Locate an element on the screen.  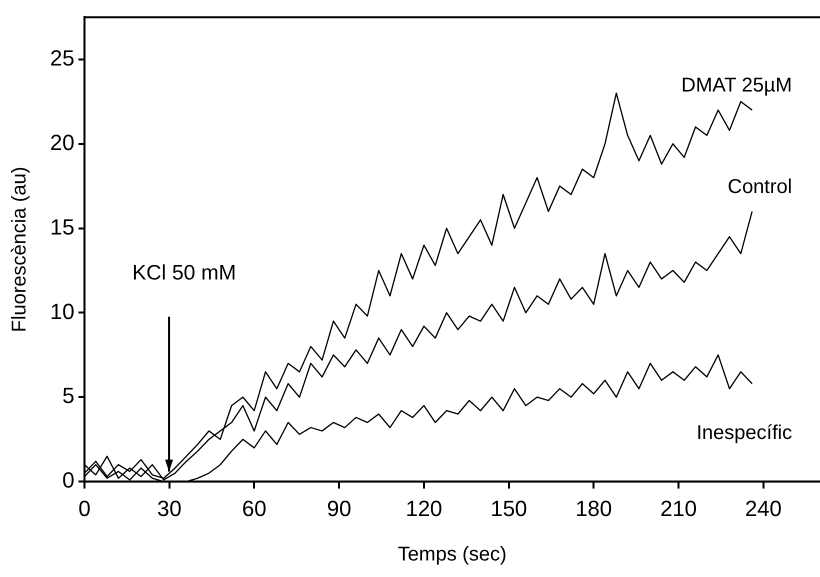
y-tick-label: 0 is located at coordinates (68, 480).